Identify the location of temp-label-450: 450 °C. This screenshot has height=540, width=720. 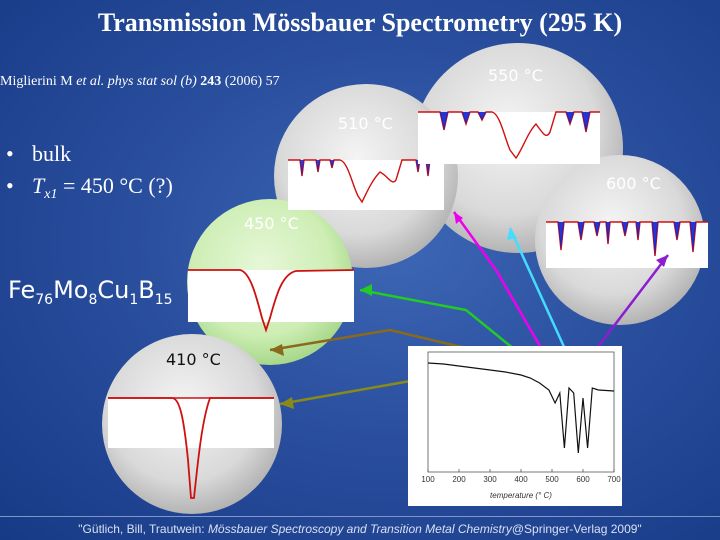
(271, 223).